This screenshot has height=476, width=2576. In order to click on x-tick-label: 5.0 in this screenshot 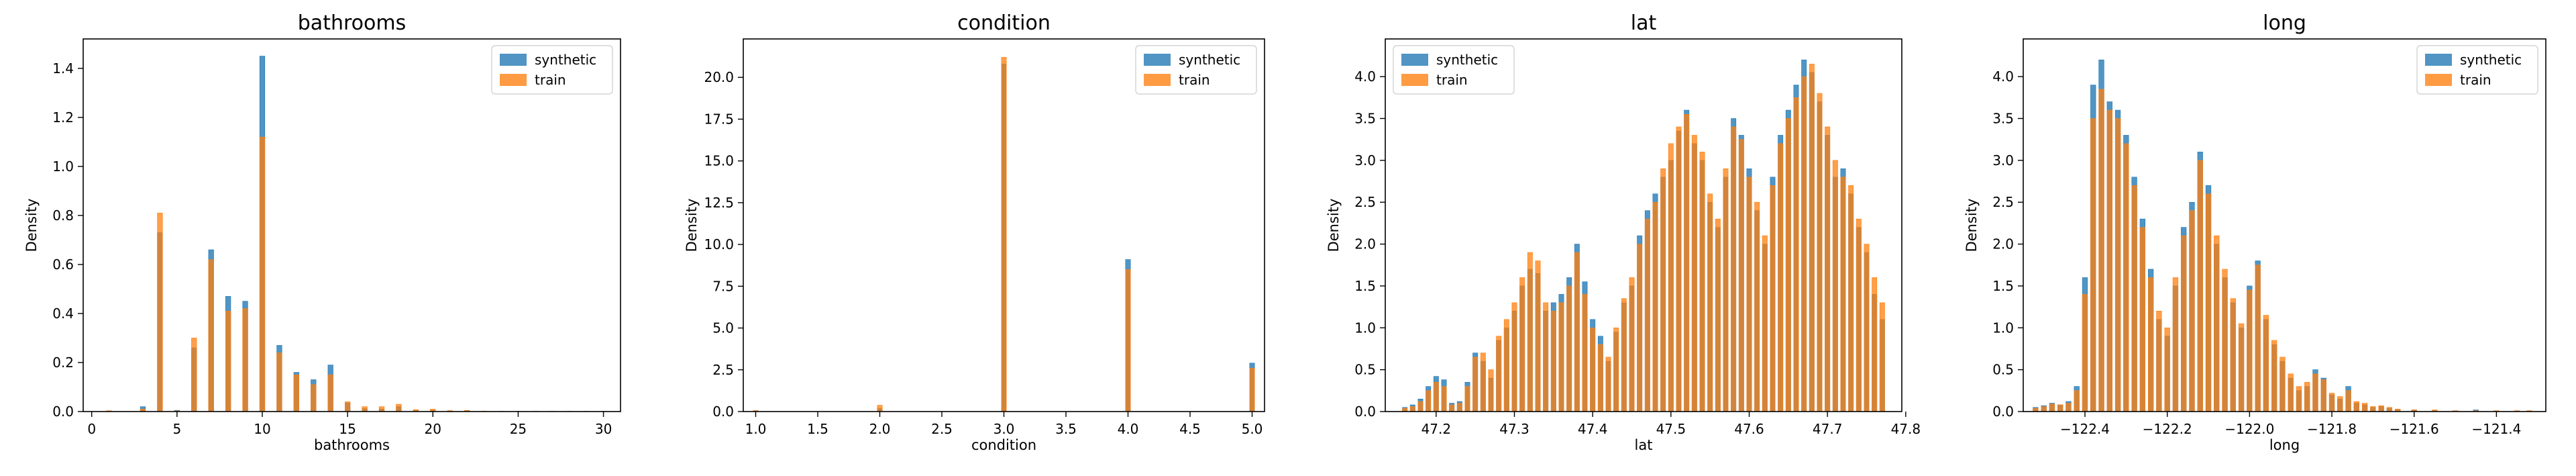, I will do `click(1252, 429)`.